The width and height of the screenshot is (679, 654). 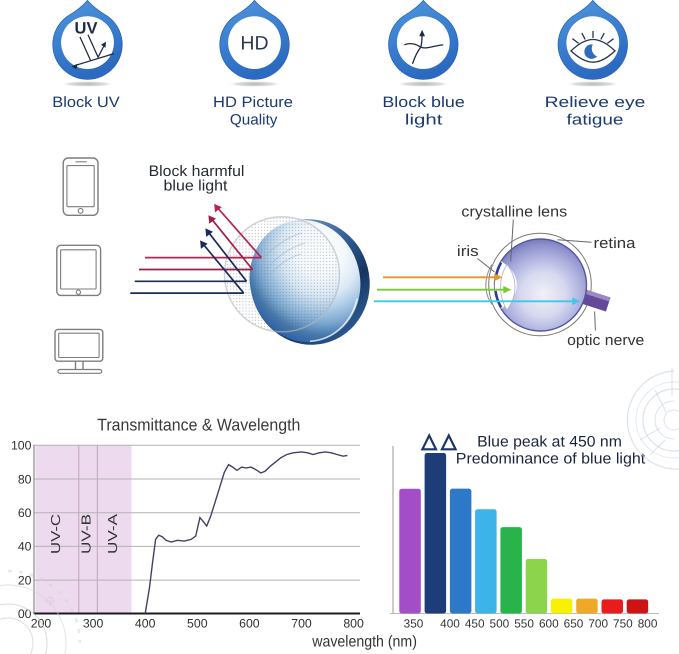 What do you see at coordinates (254, 120) in the screenshot?
I see `svg-text: Quality` at bounding box center [254, 120].